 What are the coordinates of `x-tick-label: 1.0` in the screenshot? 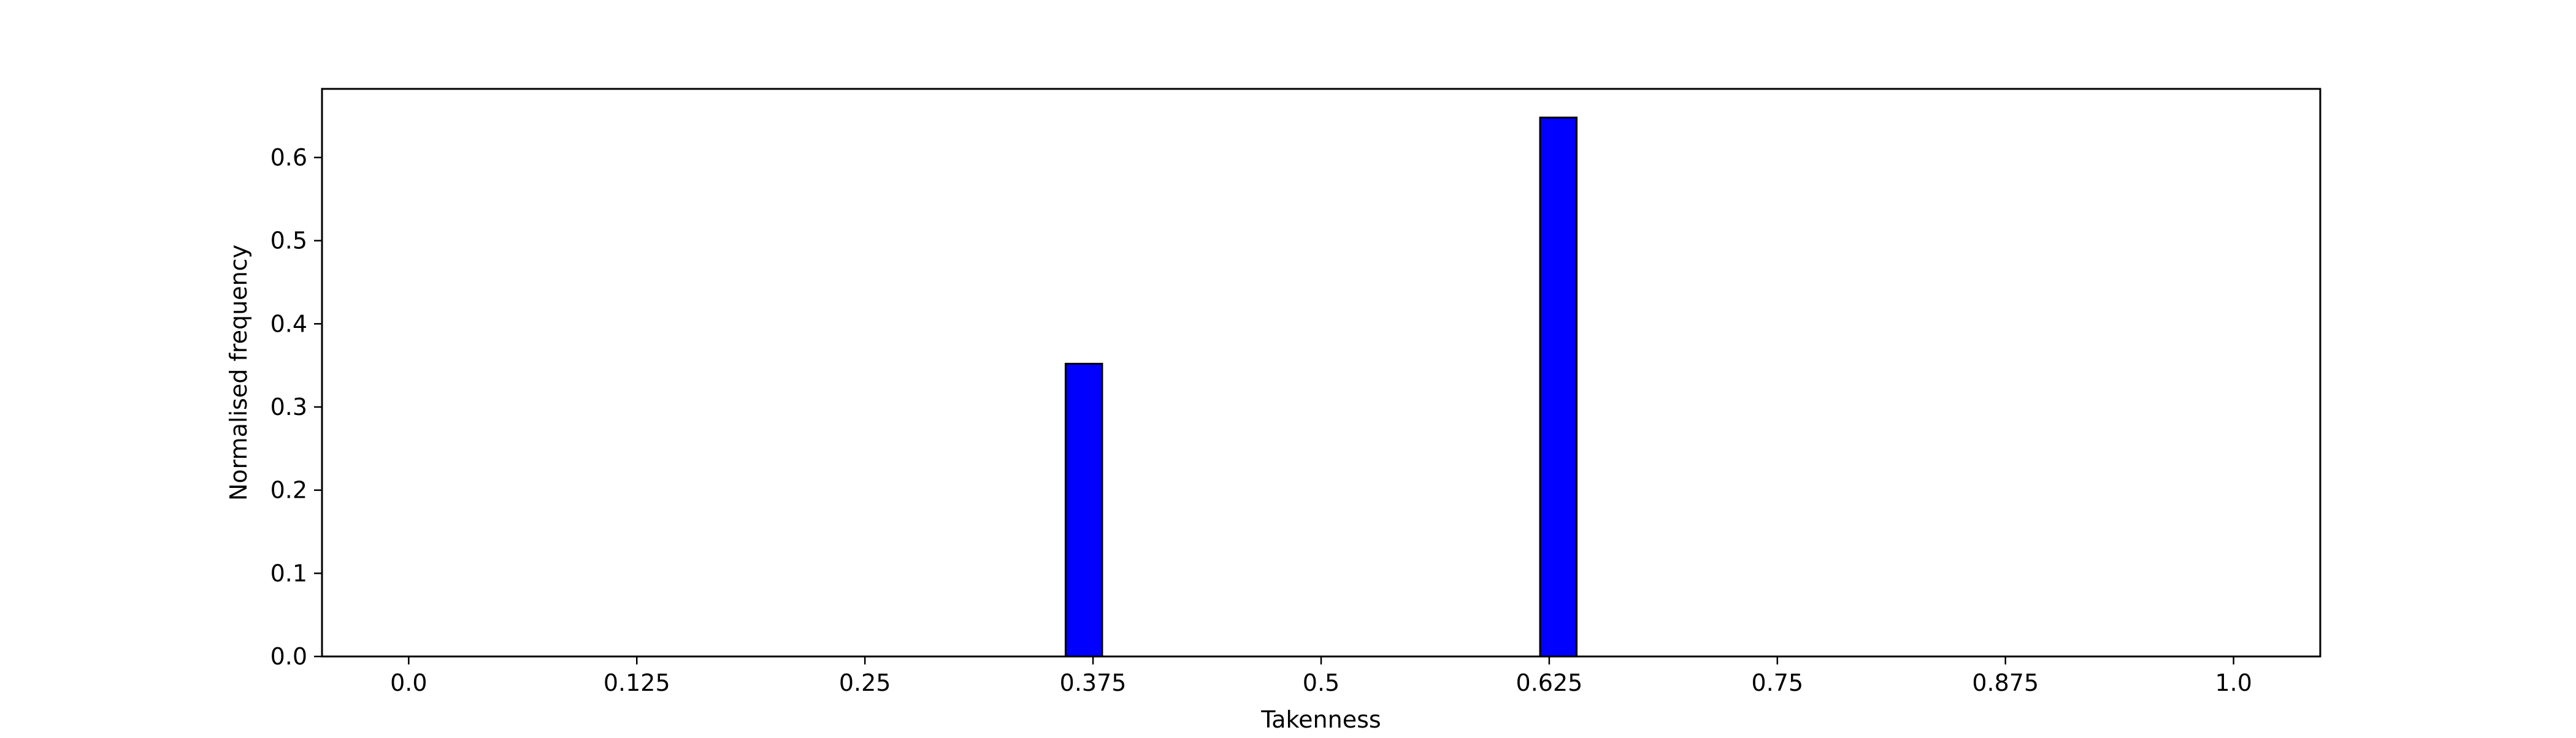 It's located at (2233, 682).